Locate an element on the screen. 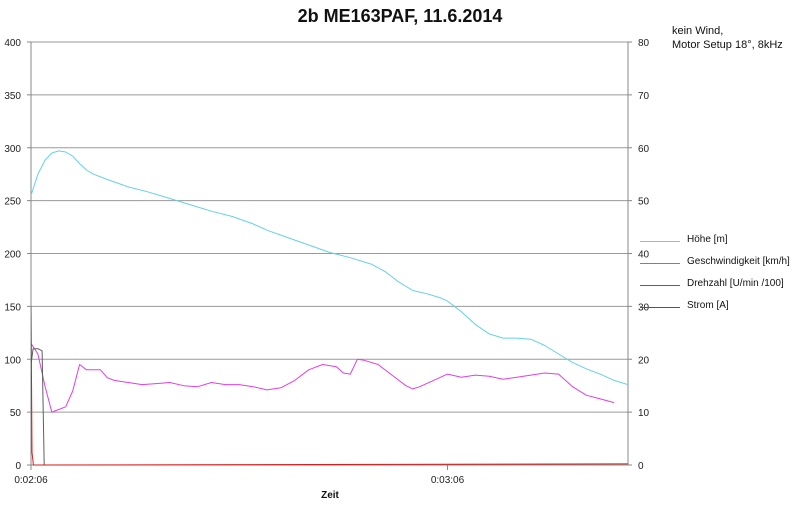 Image resolution: width=800 pixels, height=508 pixels. y-tick-label-right: 70 is located at coordinates (644, 96).